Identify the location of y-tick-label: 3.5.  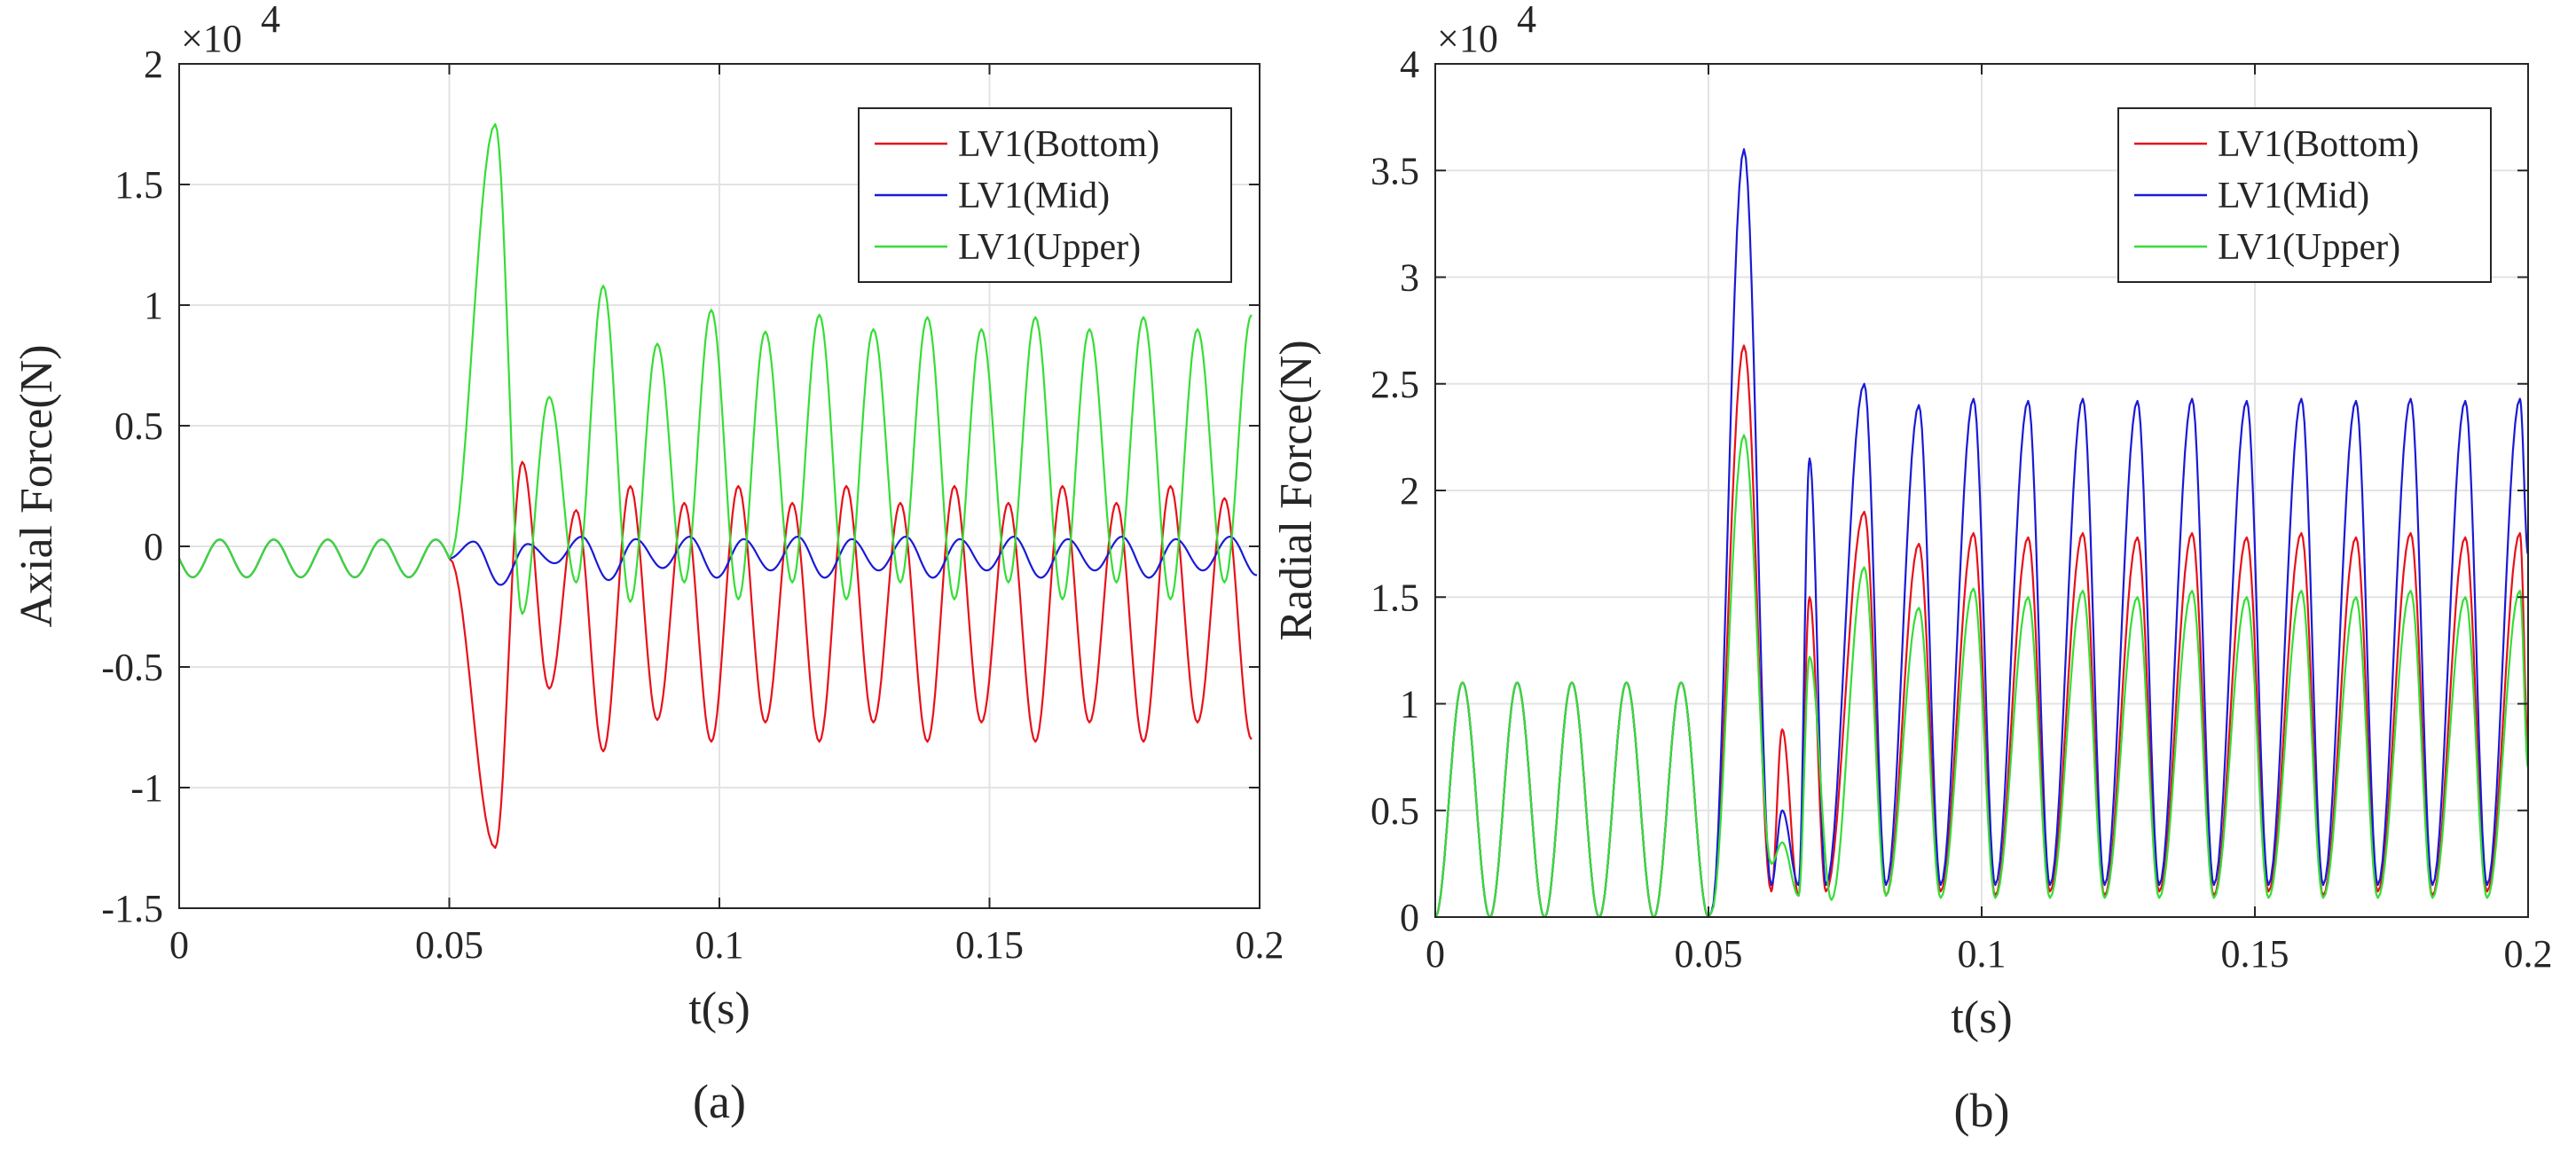
(1394, 170).